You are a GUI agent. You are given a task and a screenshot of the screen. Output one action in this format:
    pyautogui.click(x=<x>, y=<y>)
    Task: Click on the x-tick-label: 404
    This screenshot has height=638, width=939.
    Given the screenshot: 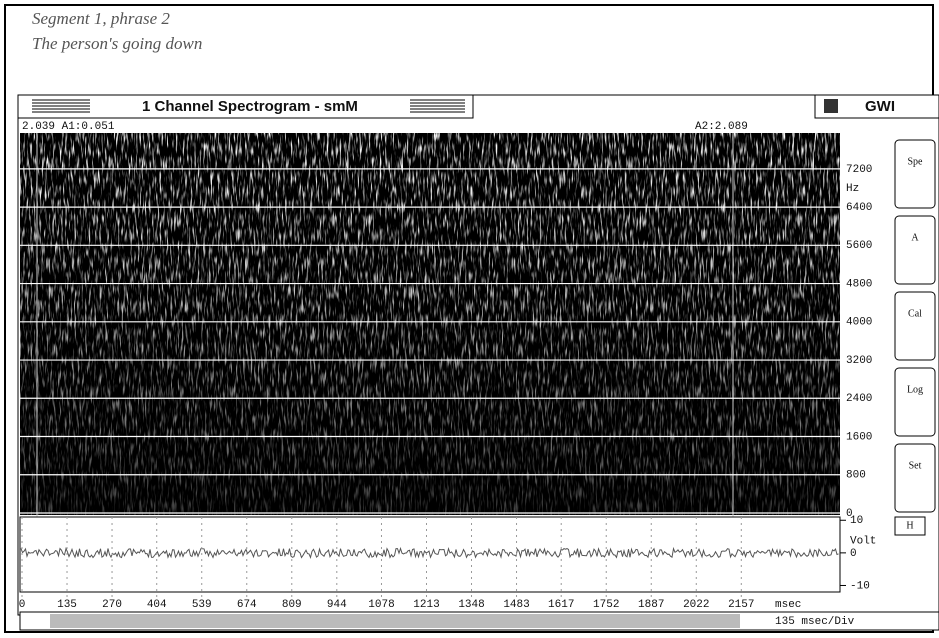 What is the action you would take?
    pyautogui.click(x=157, y=605)
    